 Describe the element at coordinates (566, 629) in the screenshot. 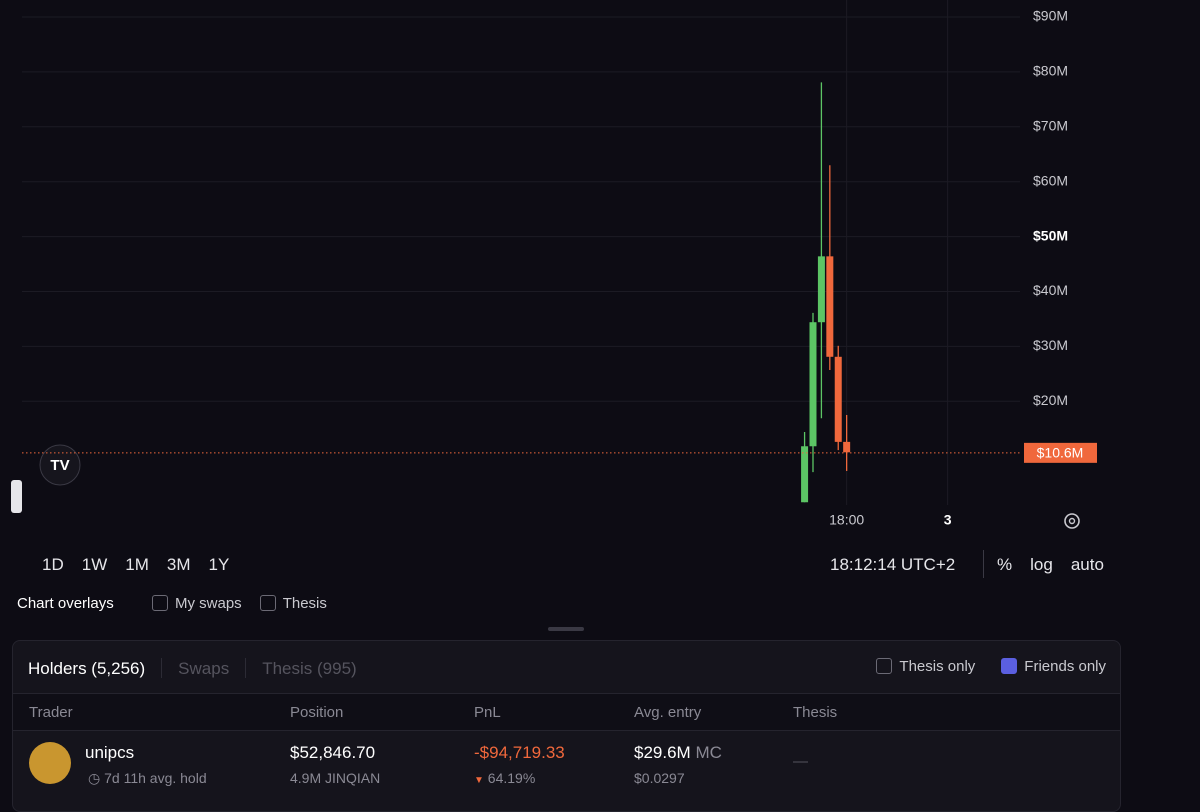

I see `drag-handle` at that location.